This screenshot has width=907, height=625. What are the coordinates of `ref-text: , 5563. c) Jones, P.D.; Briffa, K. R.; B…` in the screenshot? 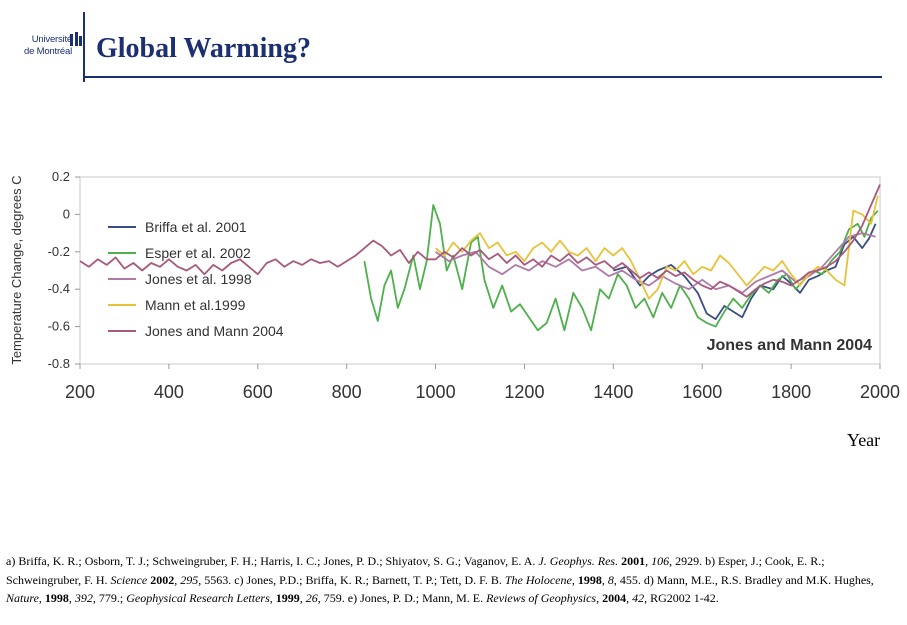 It's located at (351, 579).